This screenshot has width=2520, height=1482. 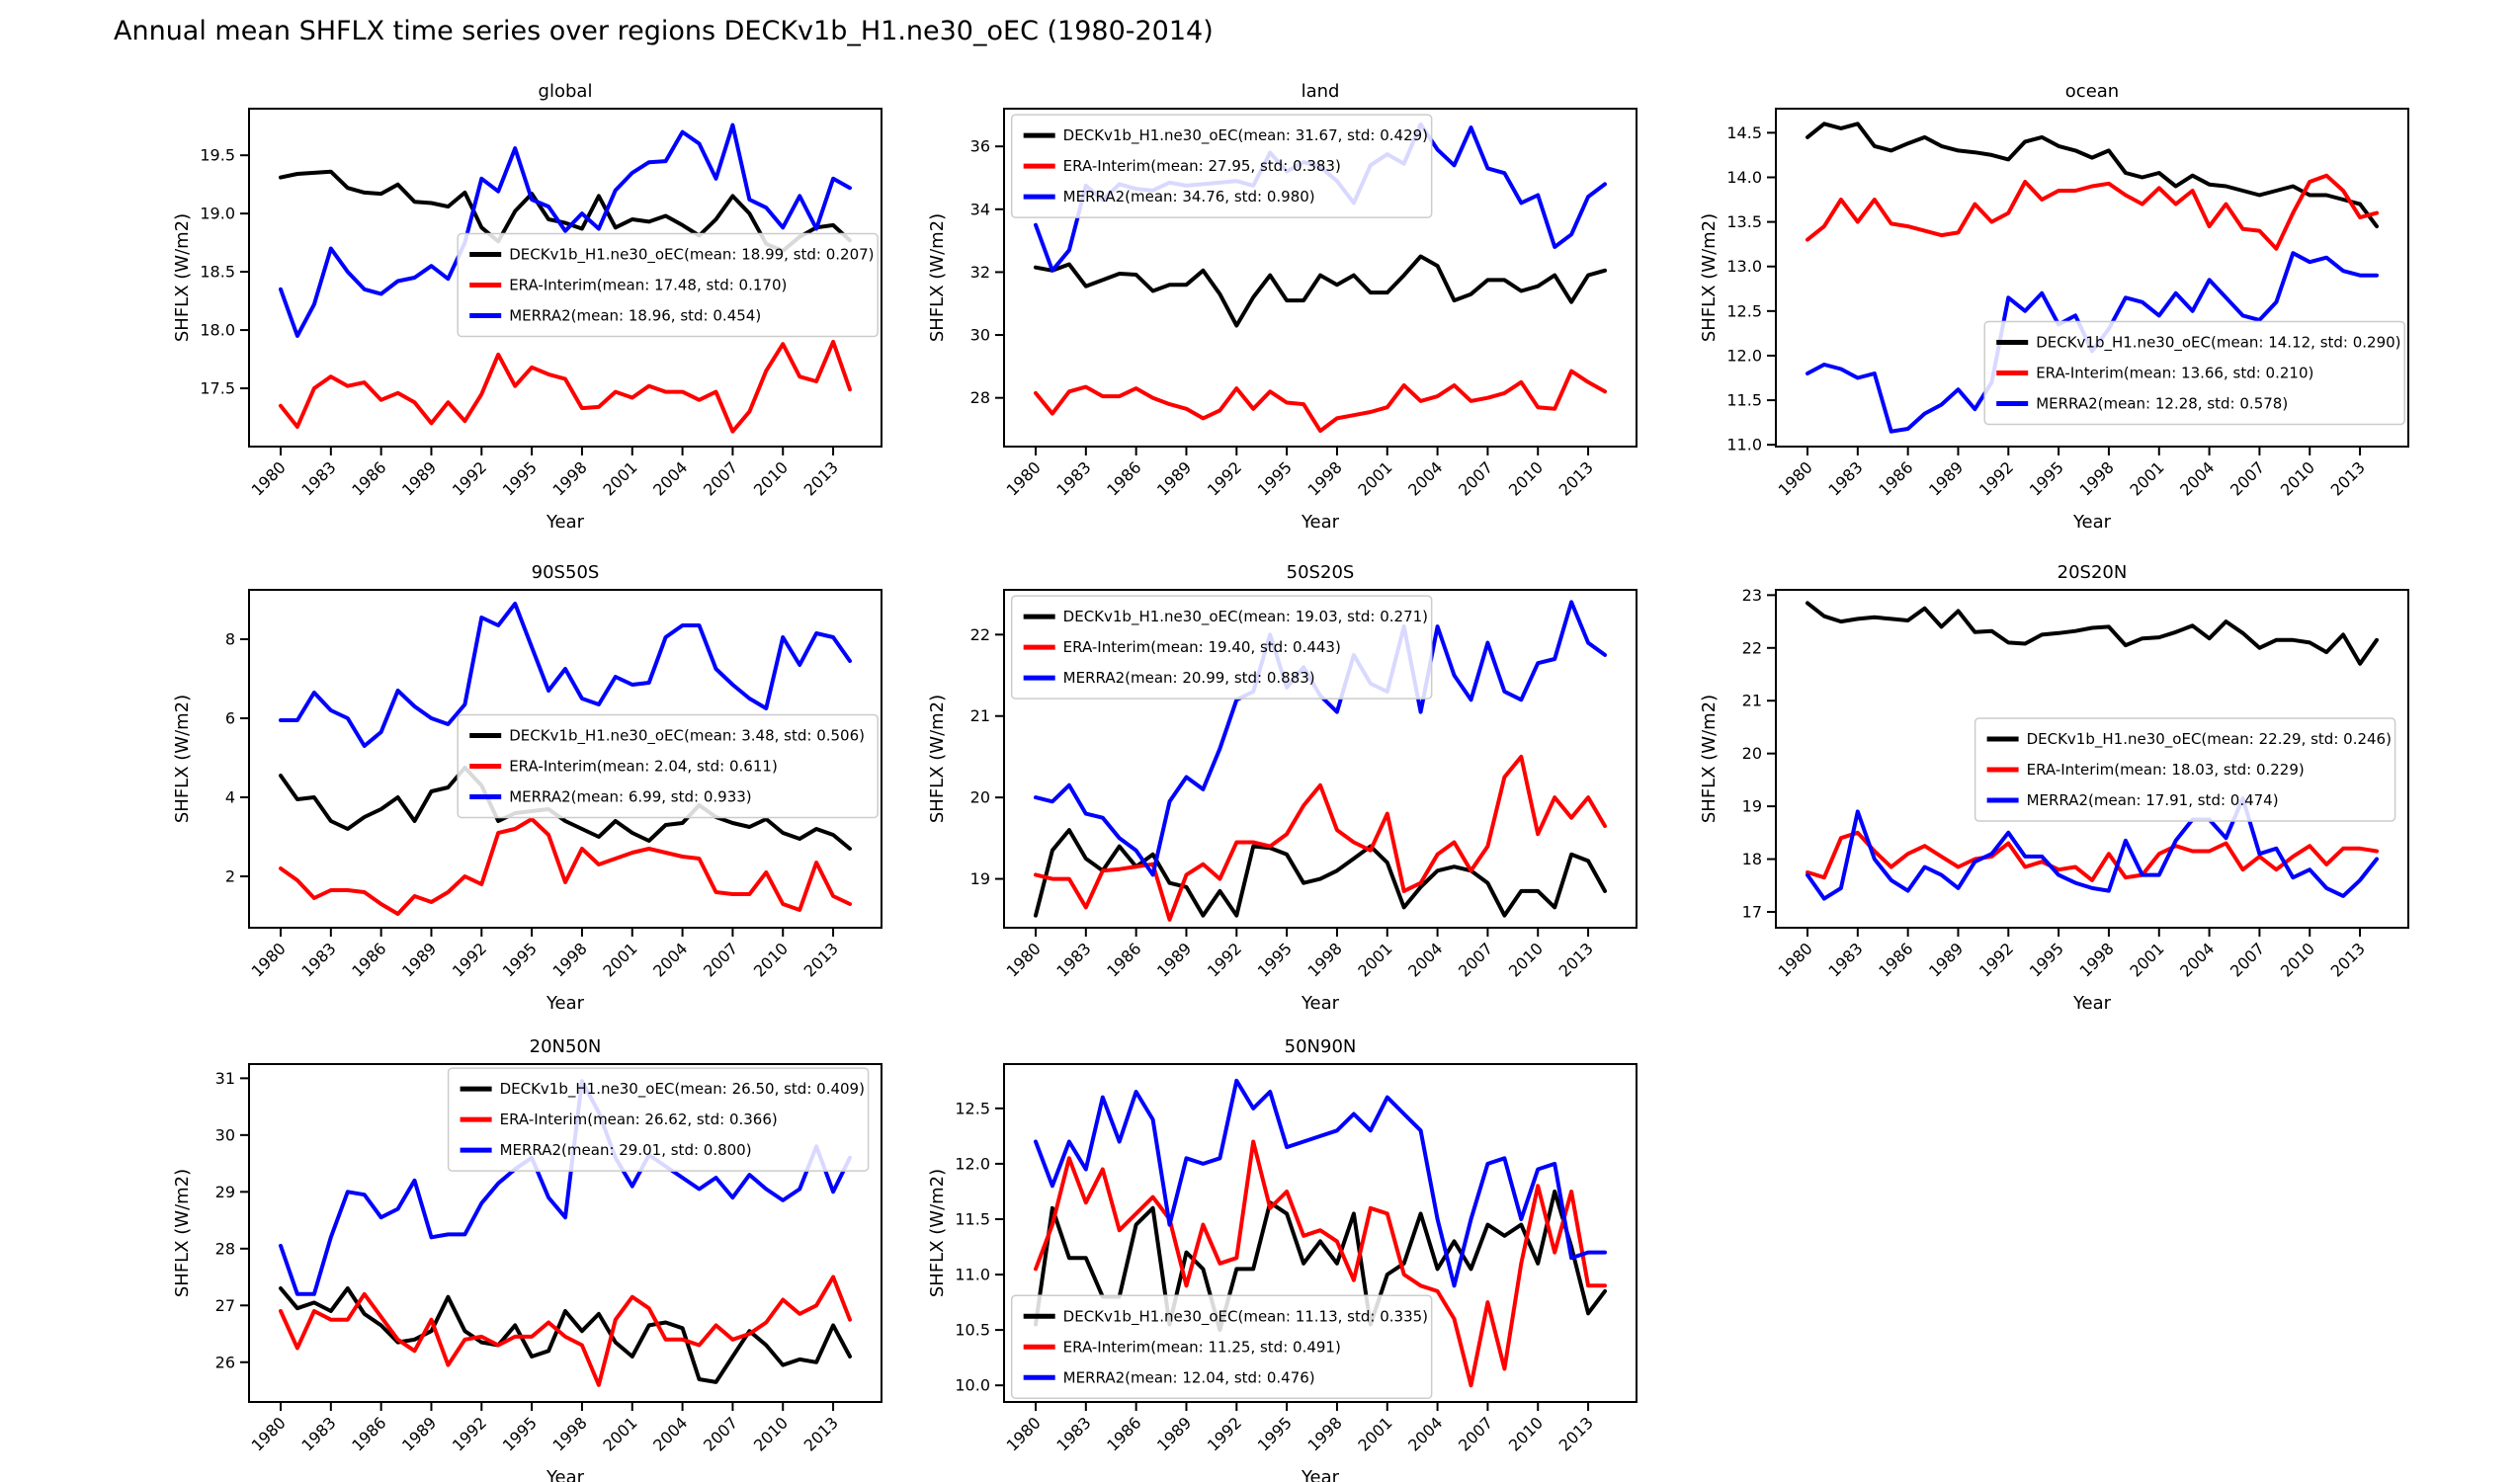 I want to click on y-tick-label: 19, so click(x=1752, y=806).